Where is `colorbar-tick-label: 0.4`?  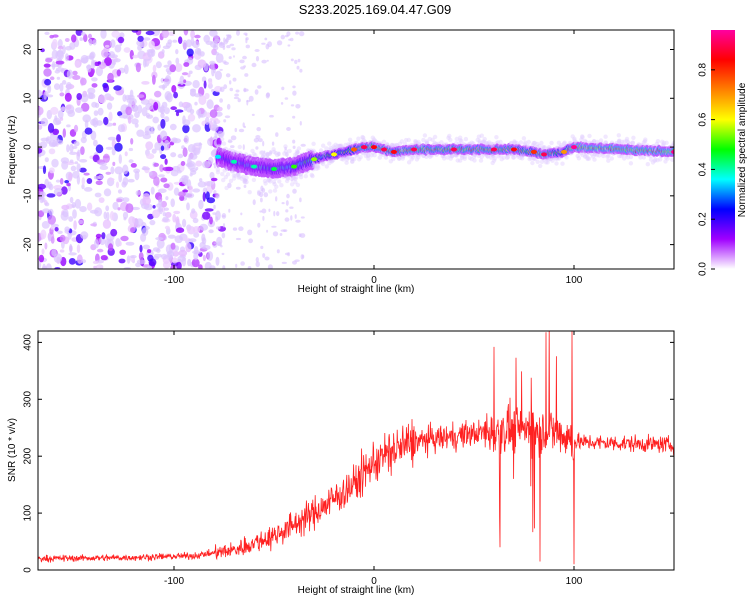 colorbar-tick-label: 0.4 is located at coordinates (703, 169).